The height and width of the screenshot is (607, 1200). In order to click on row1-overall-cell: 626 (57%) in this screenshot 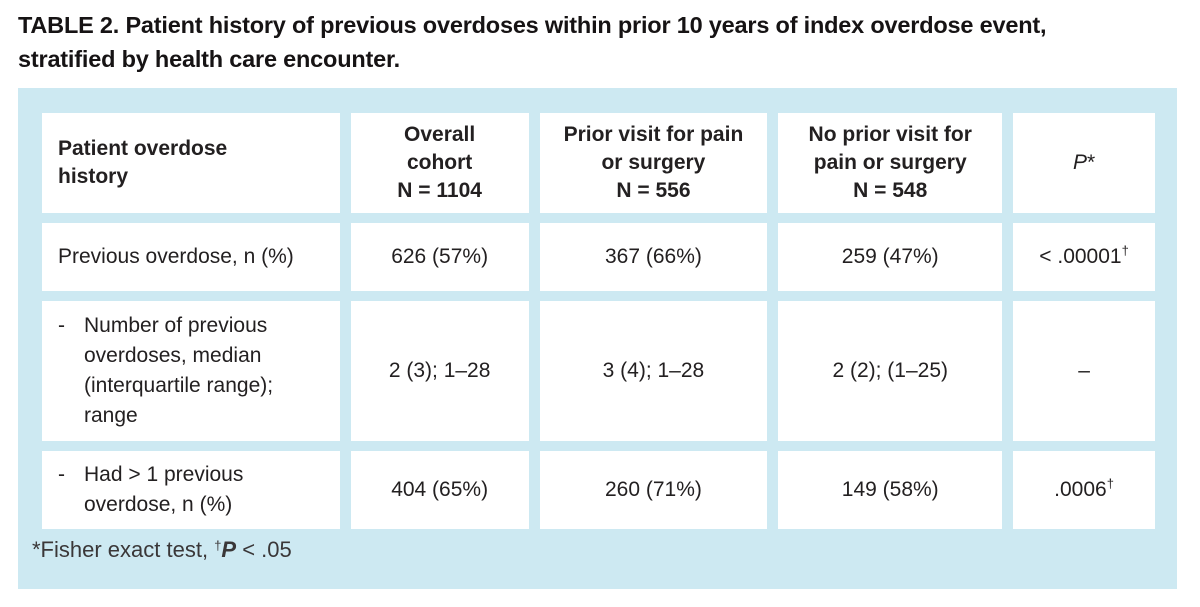, I will do `click(439, 257)`.